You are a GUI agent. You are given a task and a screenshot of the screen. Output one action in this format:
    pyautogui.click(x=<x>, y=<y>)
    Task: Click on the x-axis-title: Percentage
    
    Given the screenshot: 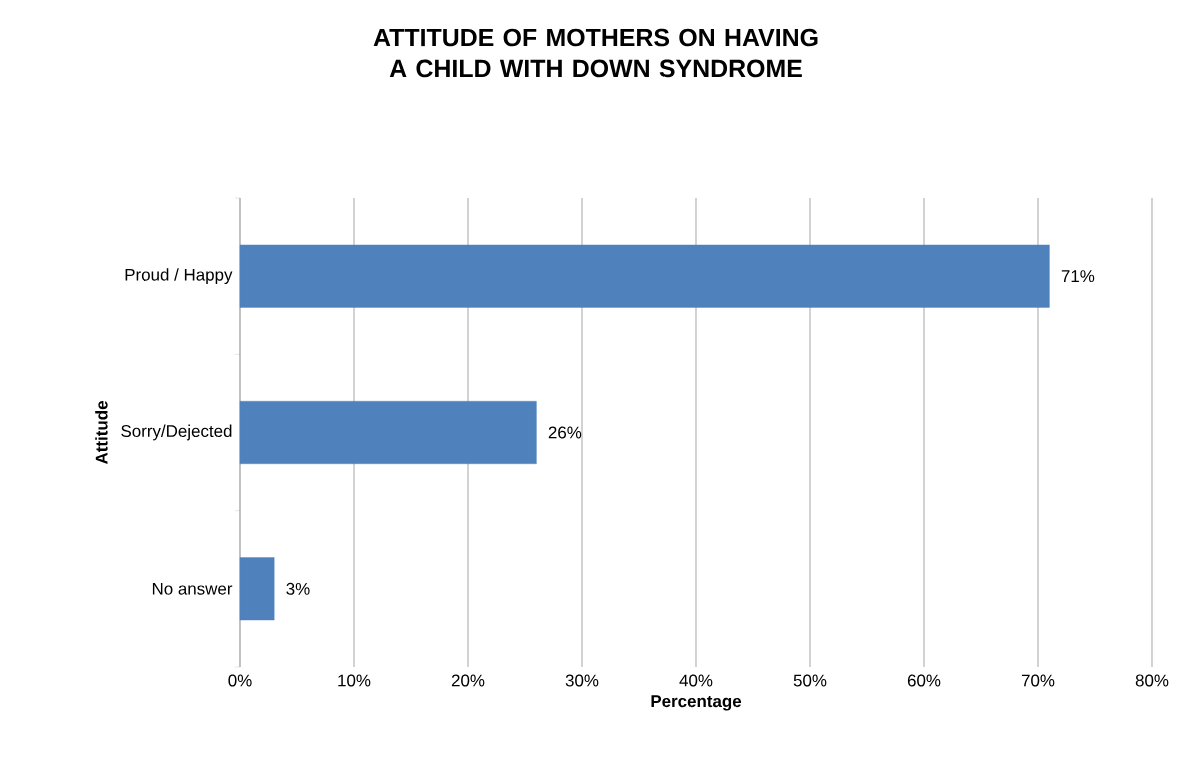 What is the action you would take?
    pyautogui.click(x=696, y=703)
    